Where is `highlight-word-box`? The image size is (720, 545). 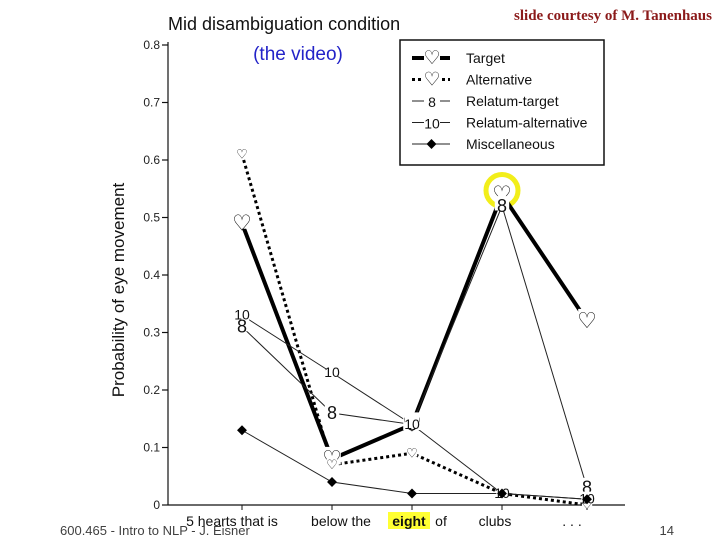
highlight-word-box is located at coordinates (409, 520).